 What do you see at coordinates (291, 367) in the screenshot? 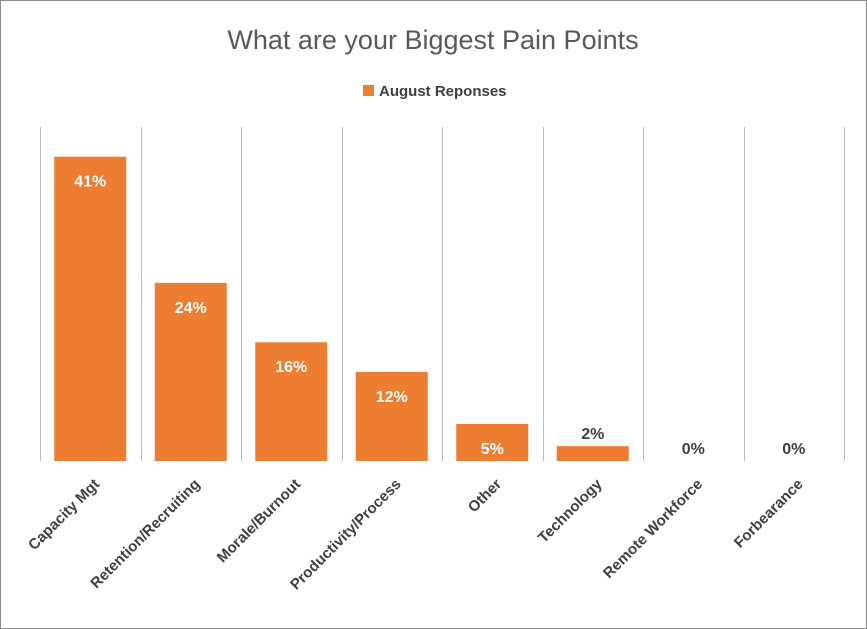
I see `data-label: 16%` at bounding box center [291, 367].